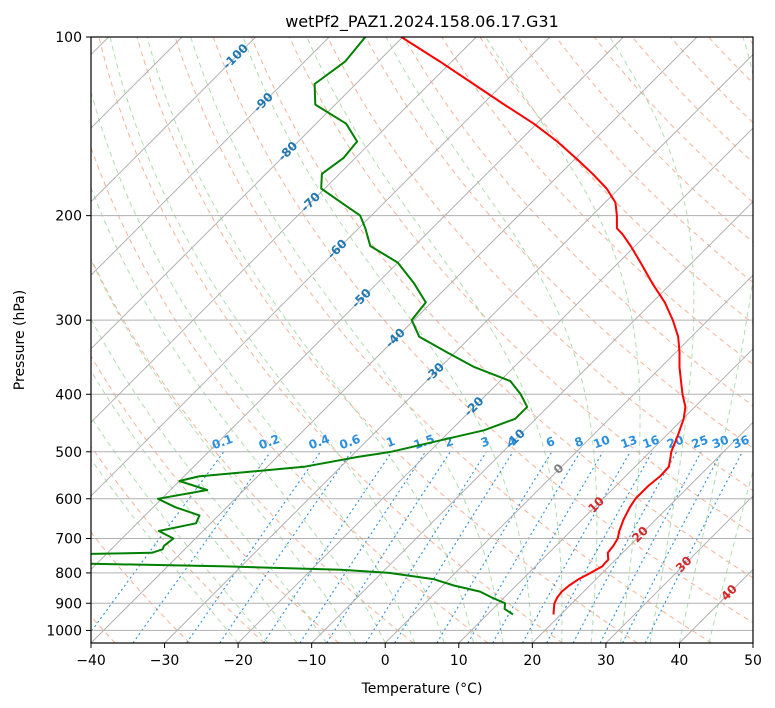 The image size is (775, 708). I want to click on y-tick-label: 400, so click(68, 395).